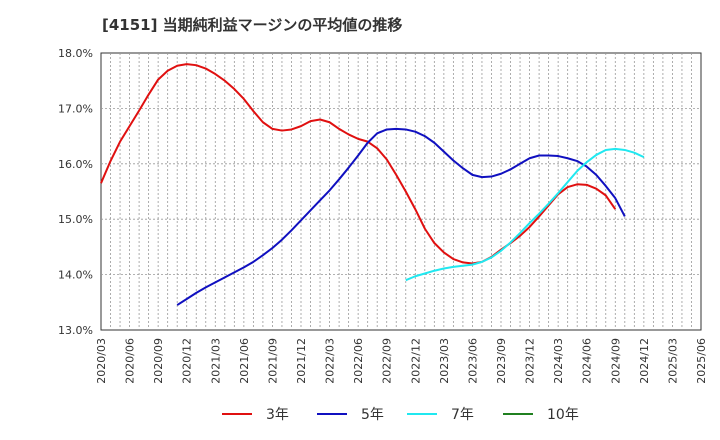 The height and width of the screenshot is (440, 720). Describe the element at coordinates (277, 415) in the screenshot. I see `legend-label: 3年` at that location.